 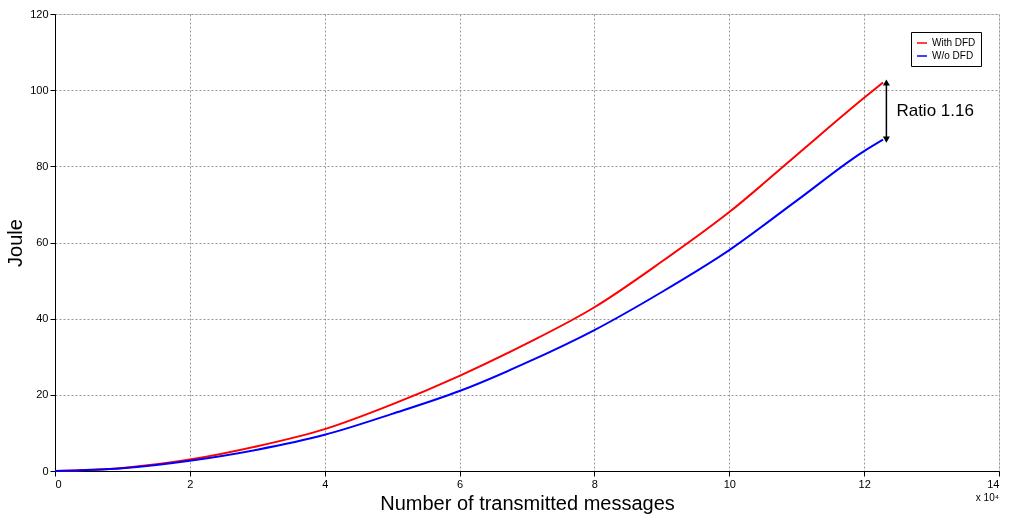 I want to click on text: x 10⁴, so click(x=987, y=497).